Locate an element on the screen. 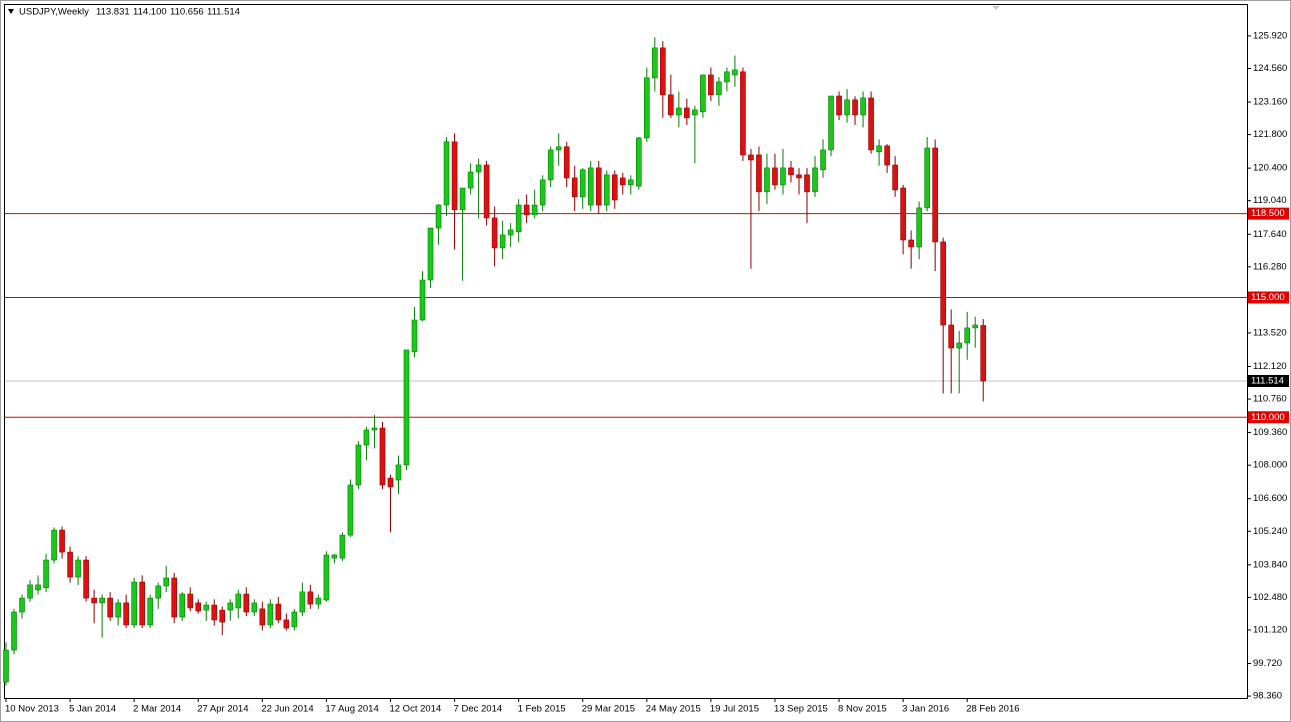 This screenshot has height=722, width=1291. x-tick-label: 17 Aug 2014 is located at coordinates (351, 709).